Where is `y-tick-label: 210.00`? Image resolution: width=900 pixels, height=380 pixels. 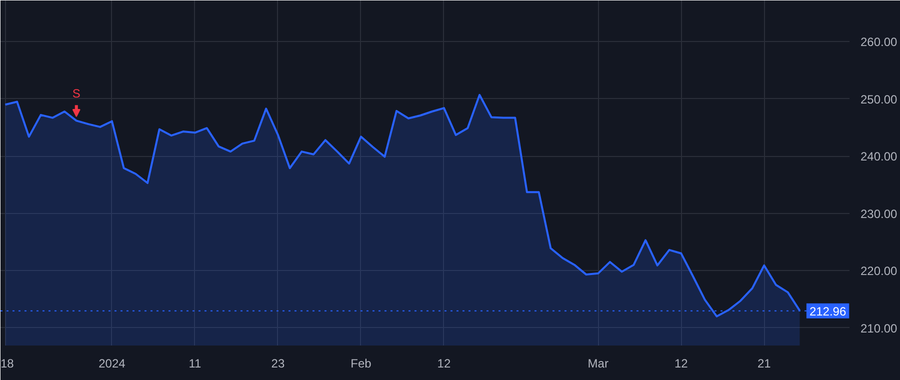 y-tick-label: 210.00 is located at coordinates (879, 328).